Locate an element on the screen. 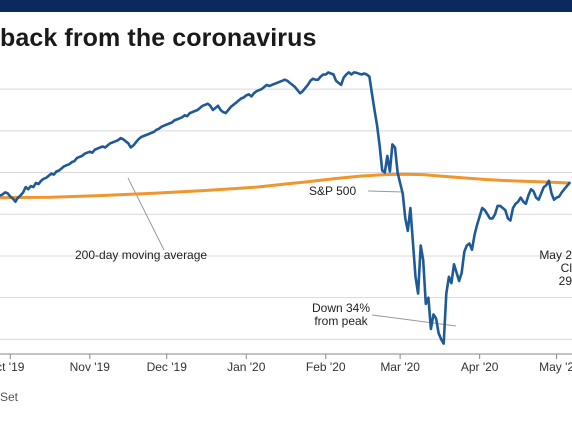  x-tick-label: Apr '20 is located at coordinates (480, 367).